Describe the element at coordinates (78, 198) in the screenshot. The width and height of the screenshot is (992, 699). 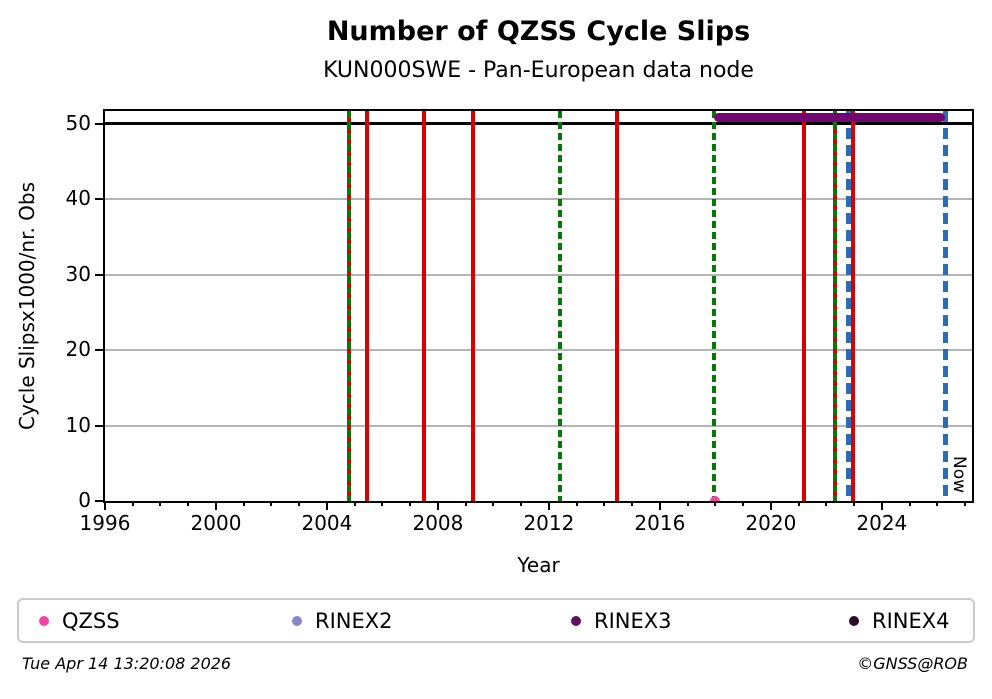
I see `y-tick-label: 40` at that location.